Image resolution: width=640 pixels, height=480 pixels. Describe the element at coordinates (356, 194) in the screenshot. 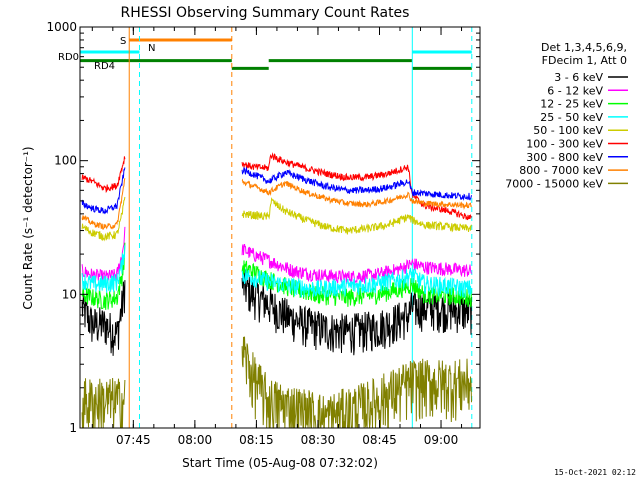

I see `series-800-7000-kev-late` at that location.